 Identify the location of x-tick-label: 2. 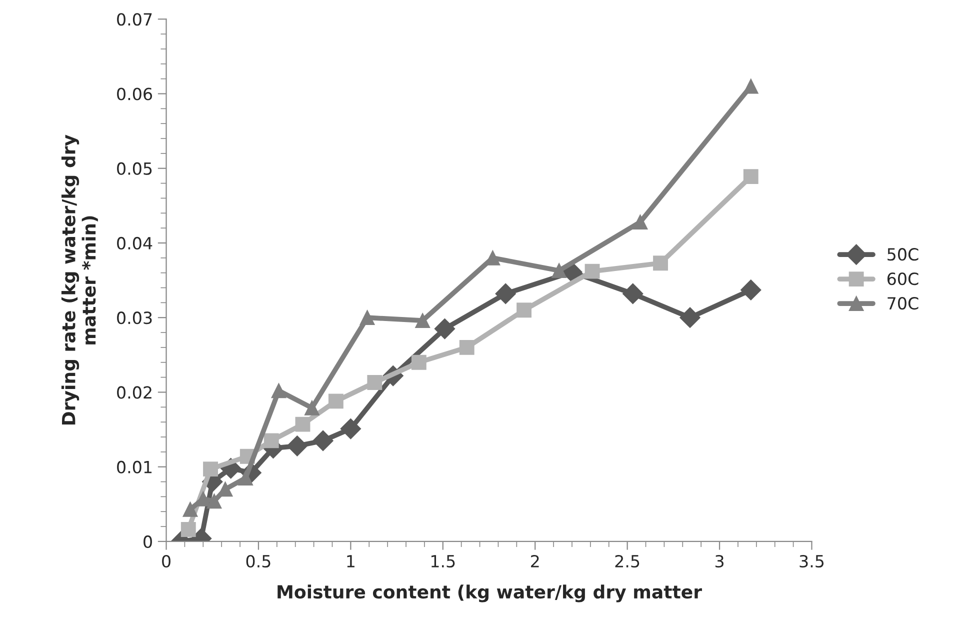
(535, 561).